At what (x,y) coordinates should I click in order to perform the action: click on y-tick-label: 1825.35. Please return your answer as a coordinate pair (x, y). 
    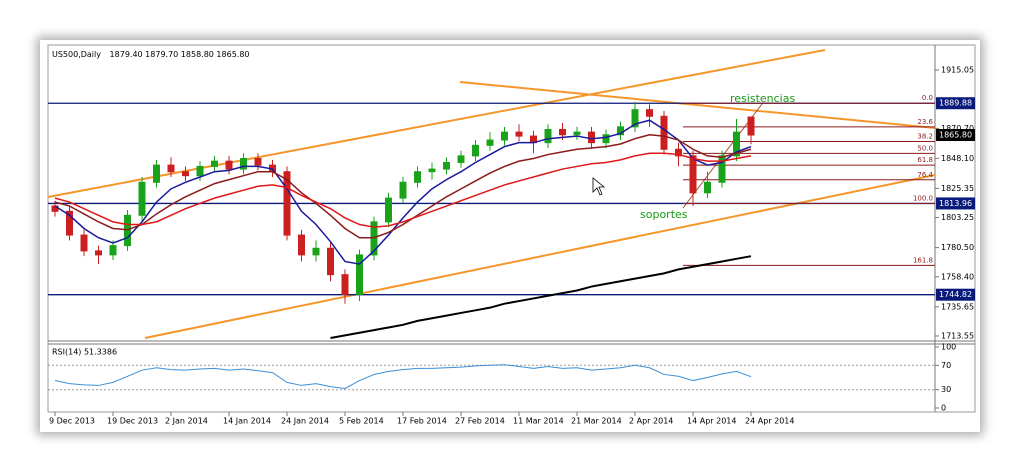
    Looking at the image, I should click on (957, 188).